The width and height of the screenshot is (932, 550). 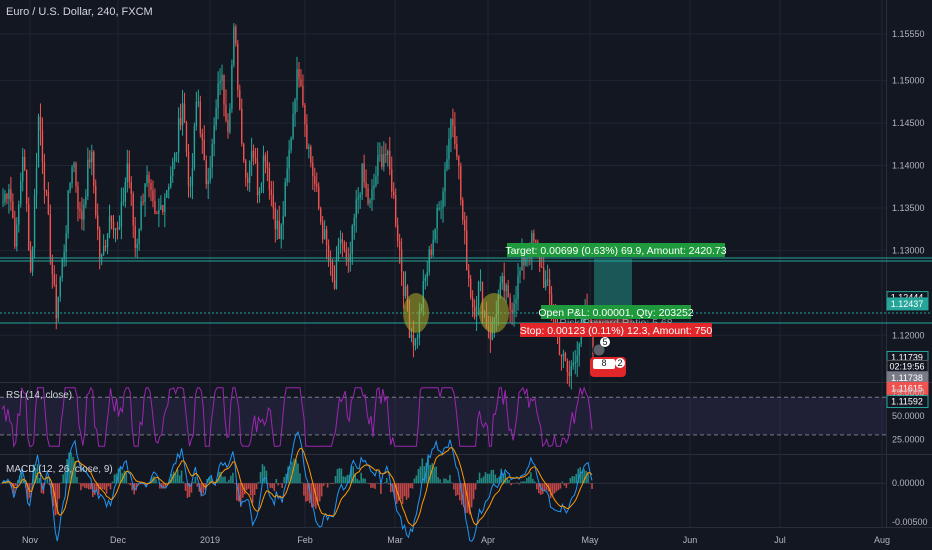 What do you see at coordinates (616, 331) in the screenshot?
I see `stop-label: Stop: 0.00123 (0.11%) 12.3, Amount: 750` at bounding box center [616, 331].